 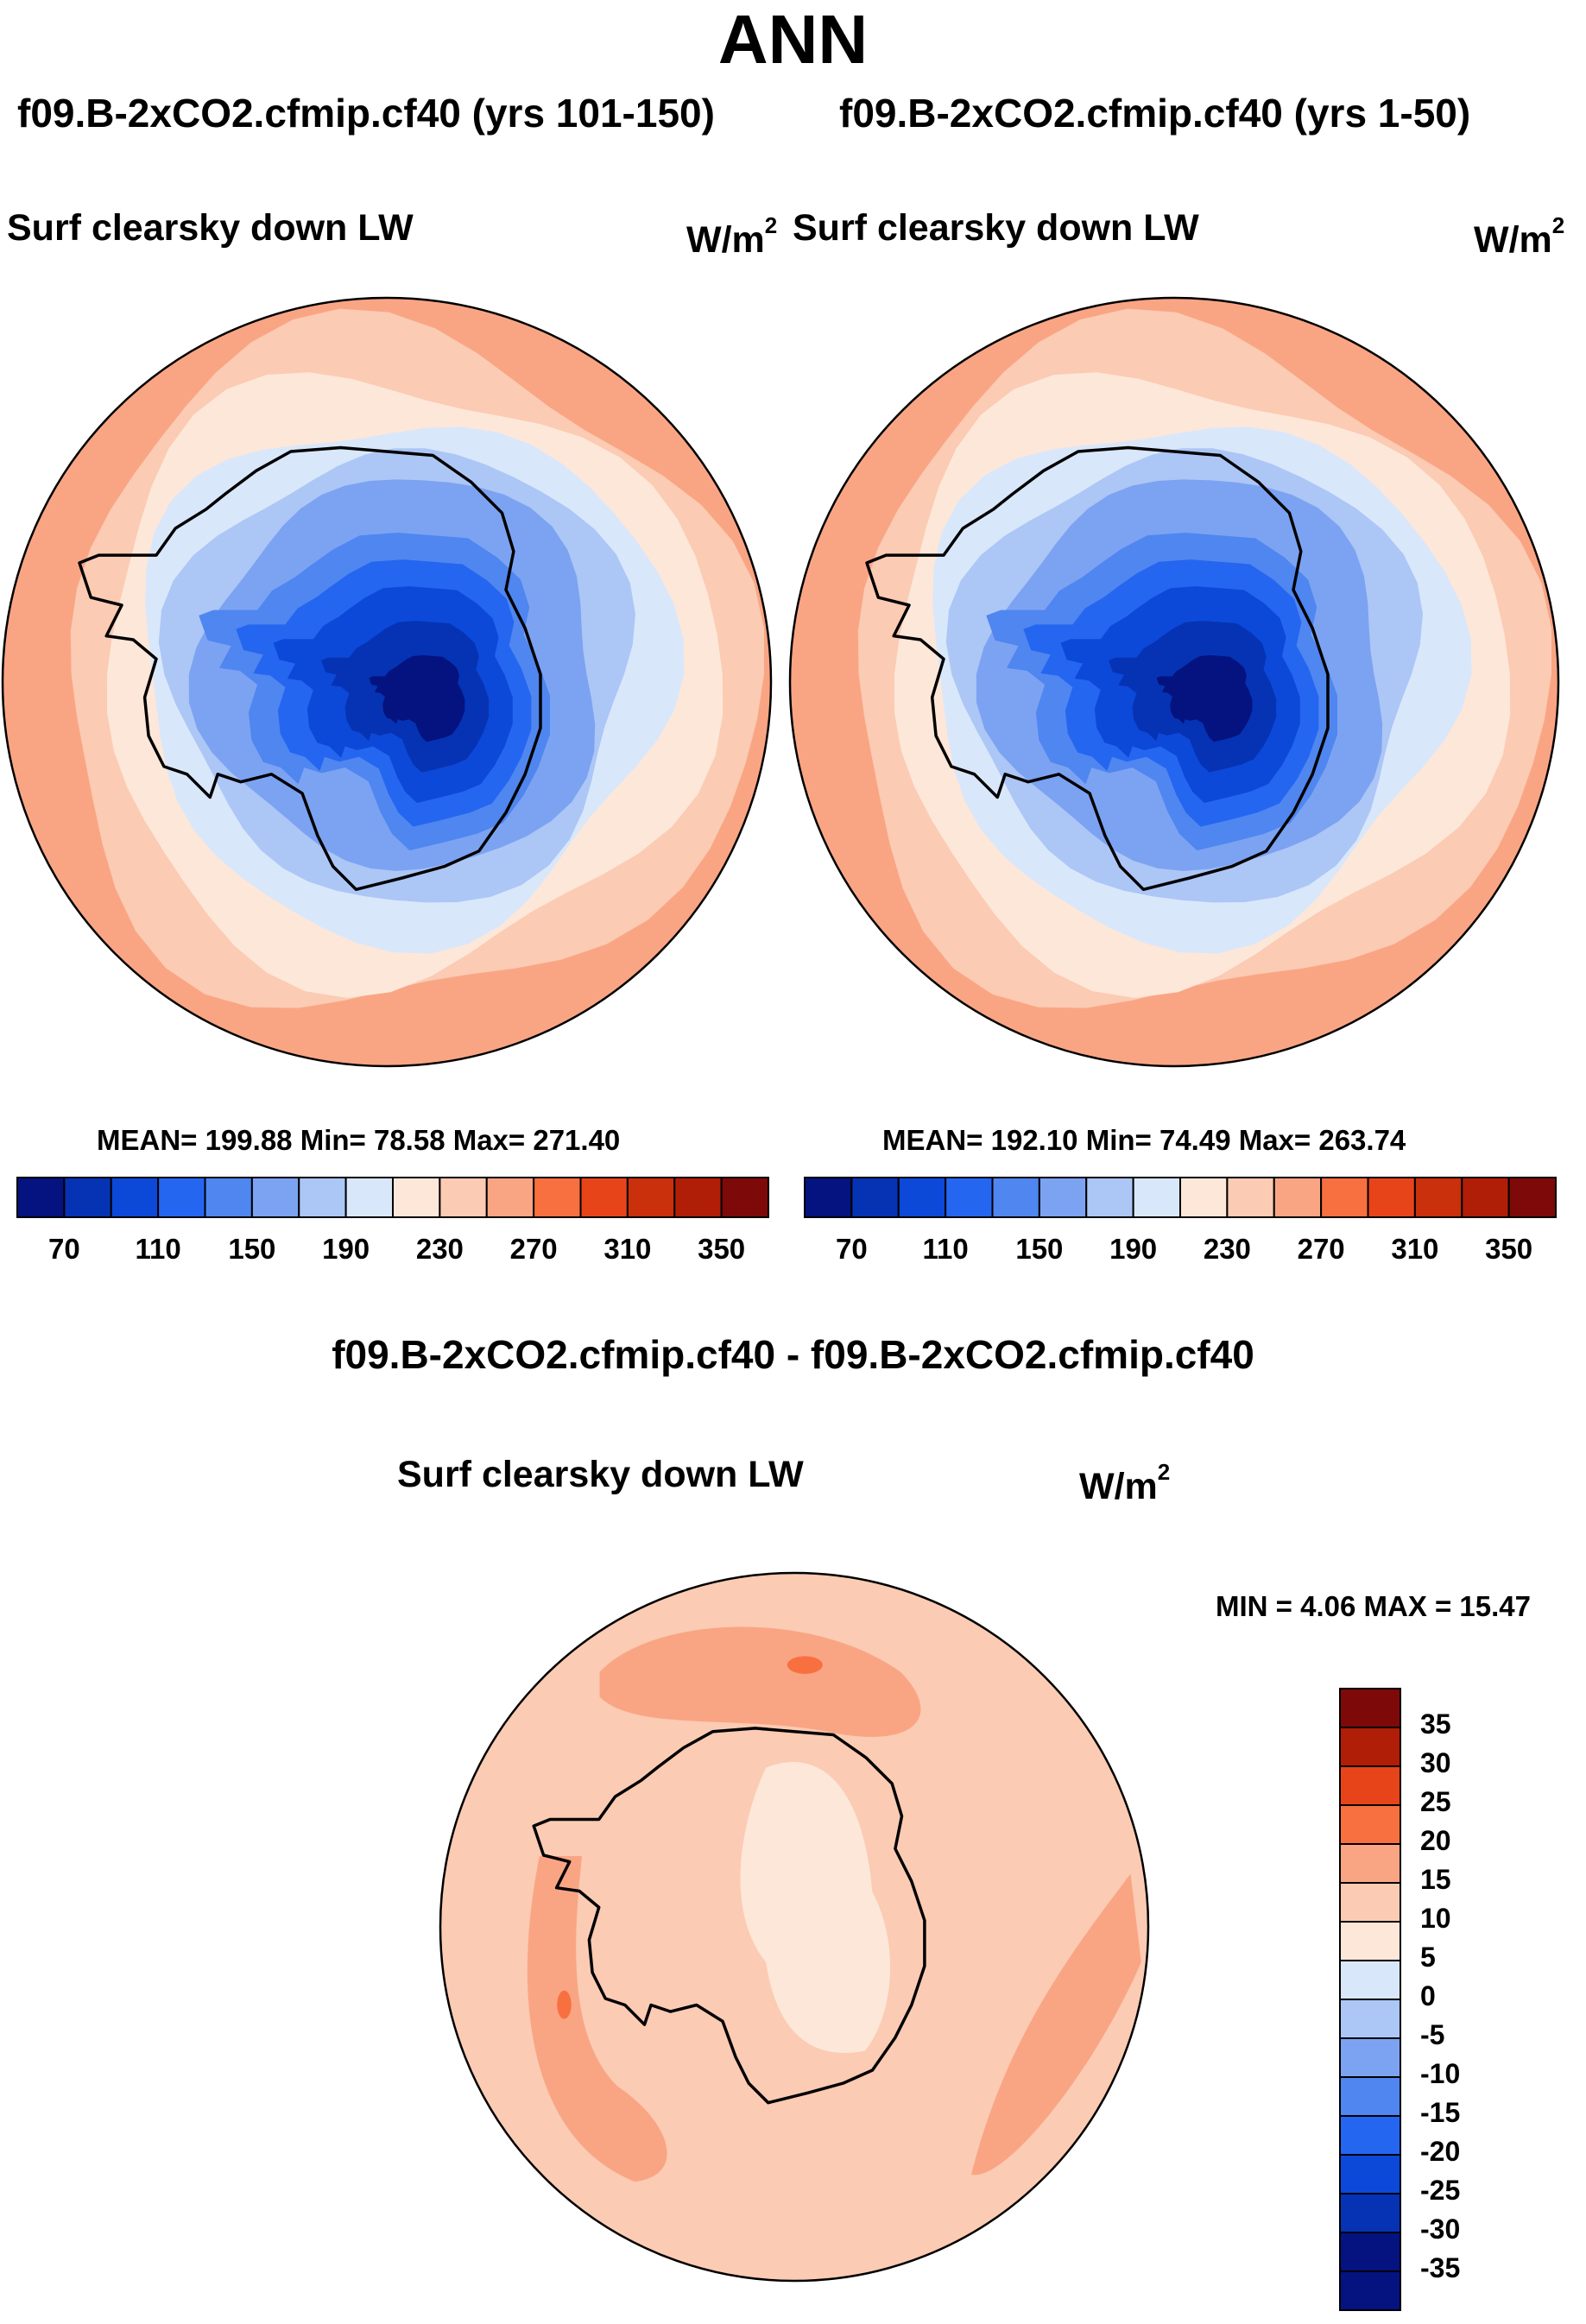 What do you see at coordinates (1435, 1762) in the screenshot?
I see `colorbar-tick-label: 30` at bounding box center [1435, 1762].